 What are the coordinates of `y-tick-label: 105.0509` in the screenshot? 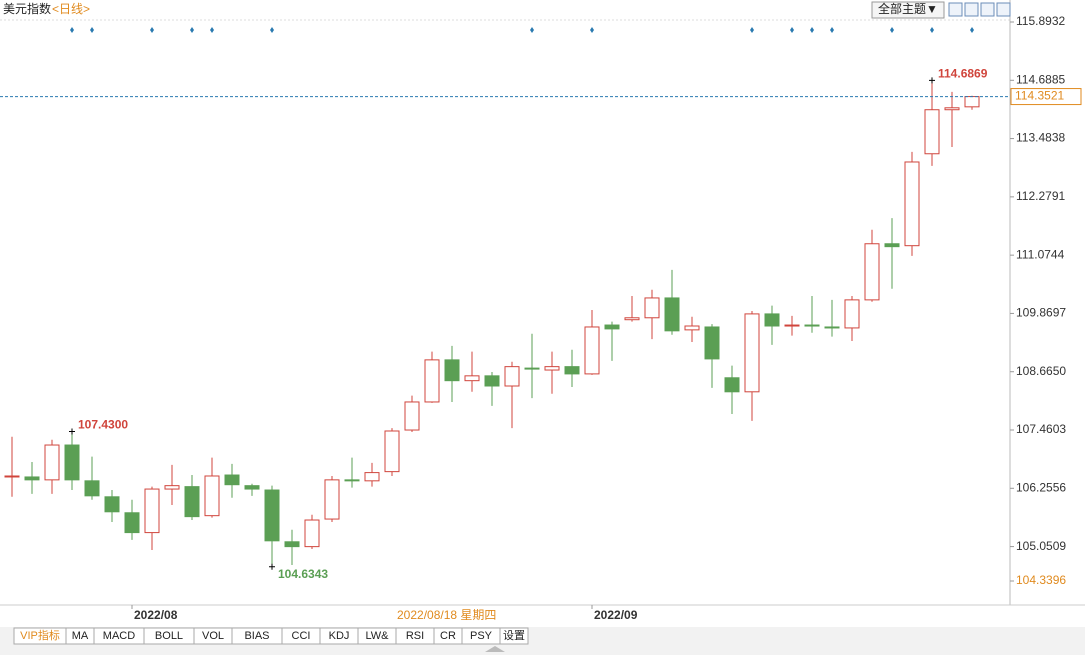 It's located at (1041, 546).